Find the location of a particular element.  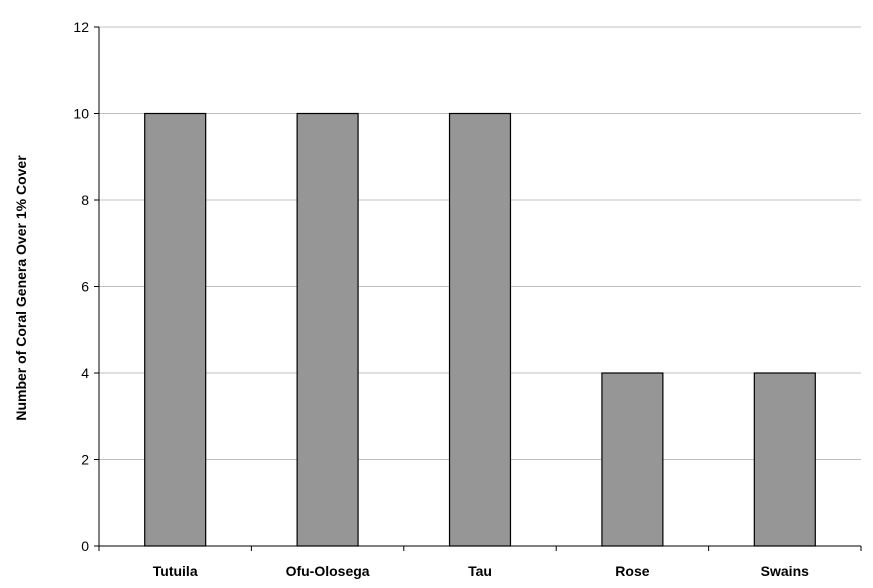

y-ticks: 0 2 4 6 8 10 12 is located at coordinates (86, 286).